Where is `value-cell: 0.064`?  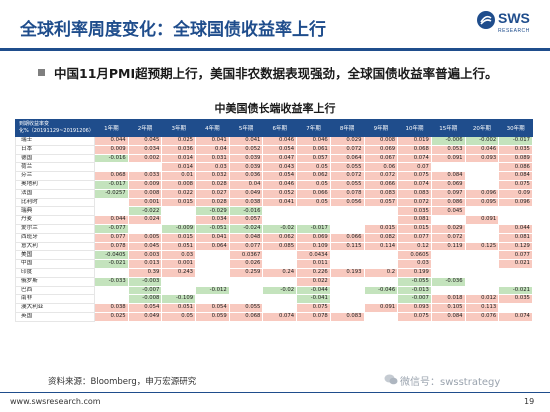 value-cell: 0.064 is located at coordinates (347, 158).